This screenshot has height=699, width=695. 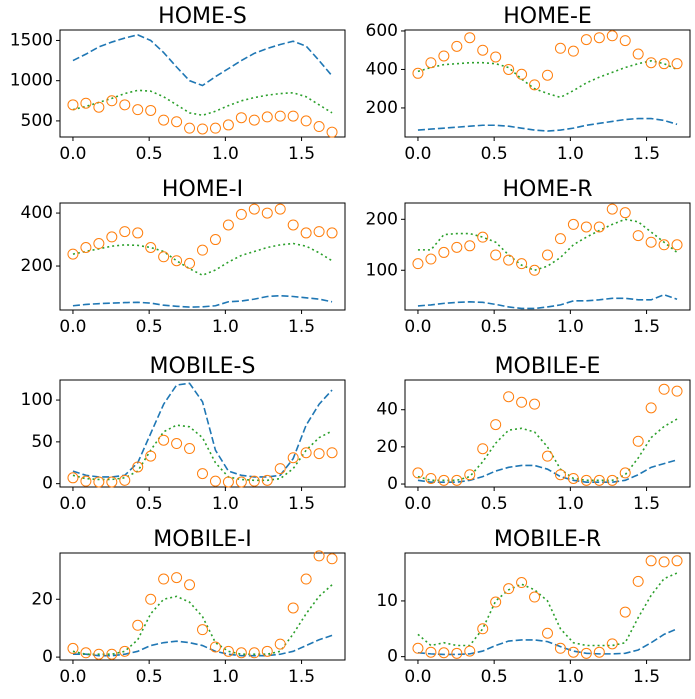 I want to click on panel: HOME-S 0.0 0.5 1.0 1.5 500 1000 1500, so click(x=178, y=84).